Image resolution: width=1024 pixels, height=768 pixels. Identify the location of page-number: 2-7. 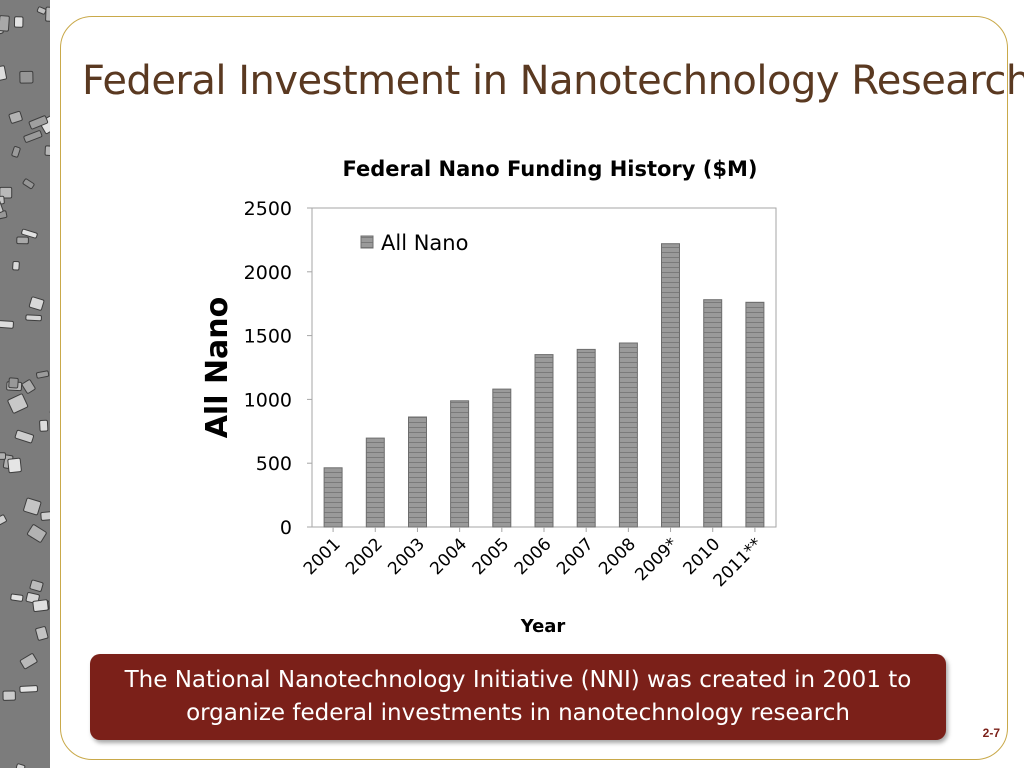
(991, 733).